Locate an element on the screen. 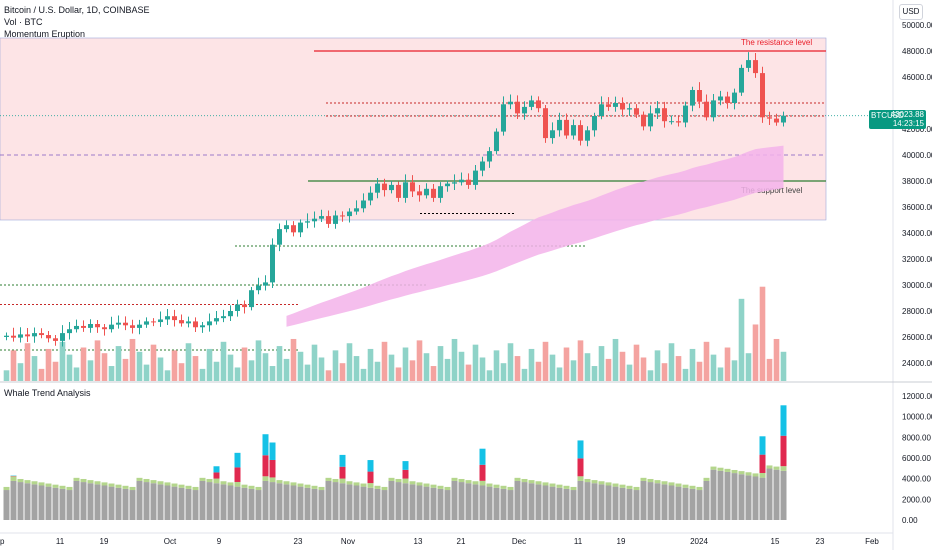 The width and height of the screenshot is (932, 550). indicator-legend: Momentum Eruption is located at coordinates (45, 34).